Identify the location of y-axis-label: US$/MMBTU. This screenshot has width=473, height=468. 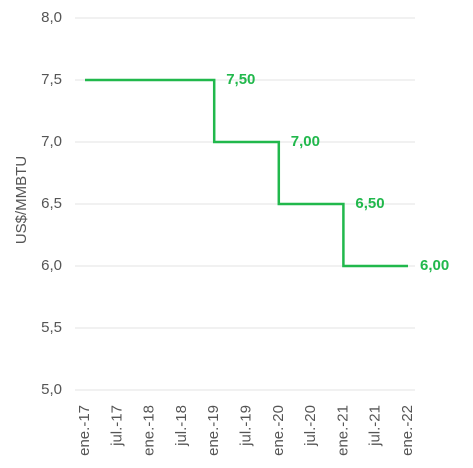
(21, 200).